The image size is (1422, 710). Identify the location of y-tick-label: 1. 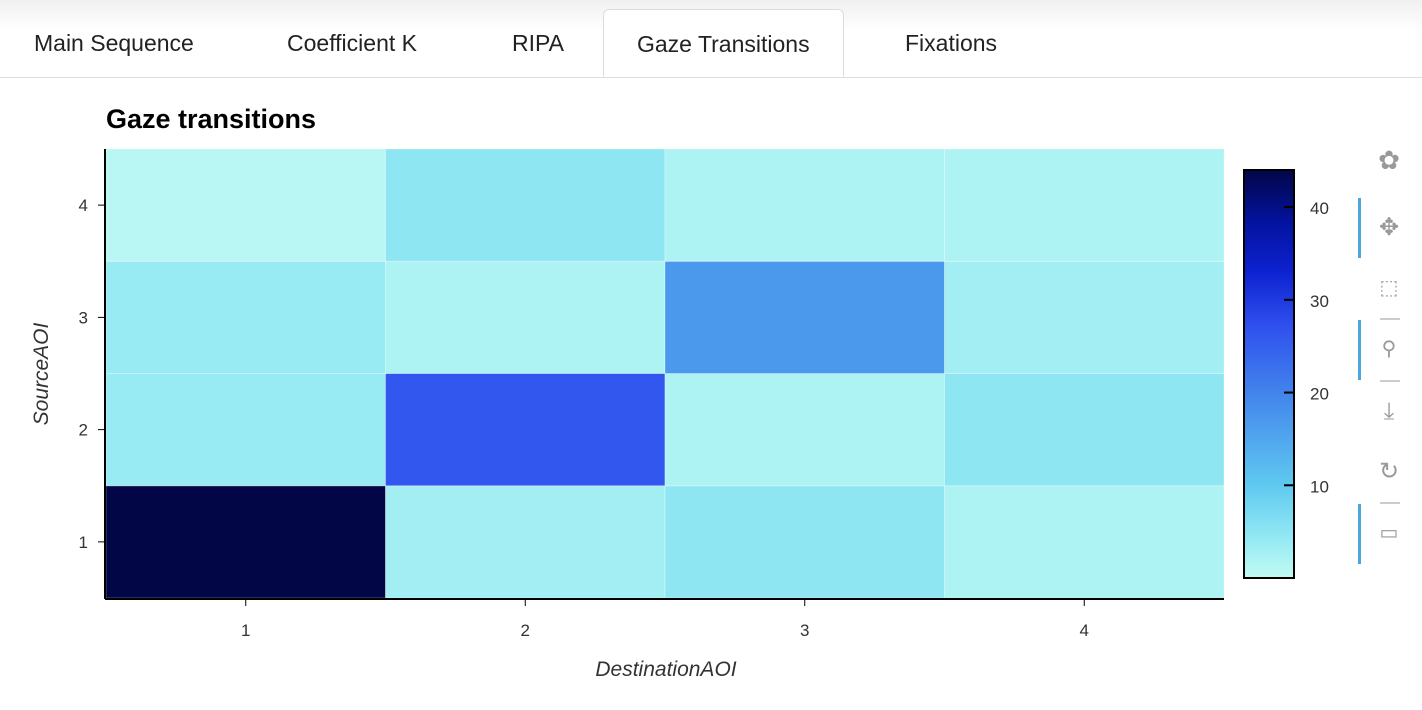
(83, 542).